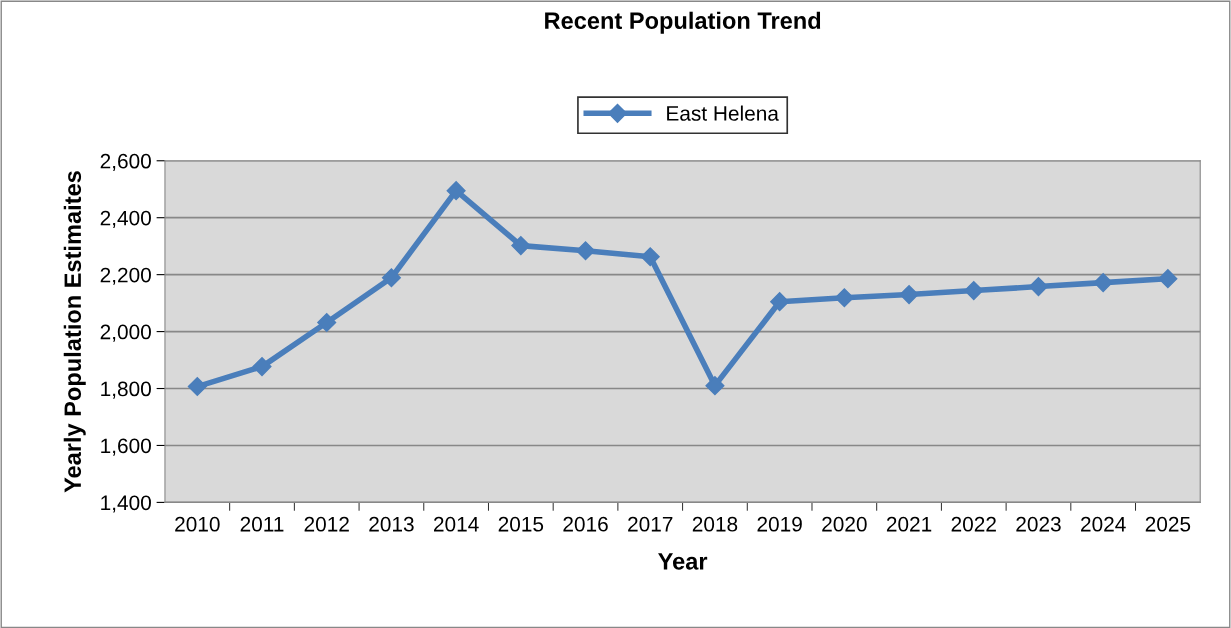 The image size is (1231, 628). I want to click on y-tick-label: 1,800, so click(126, 390).